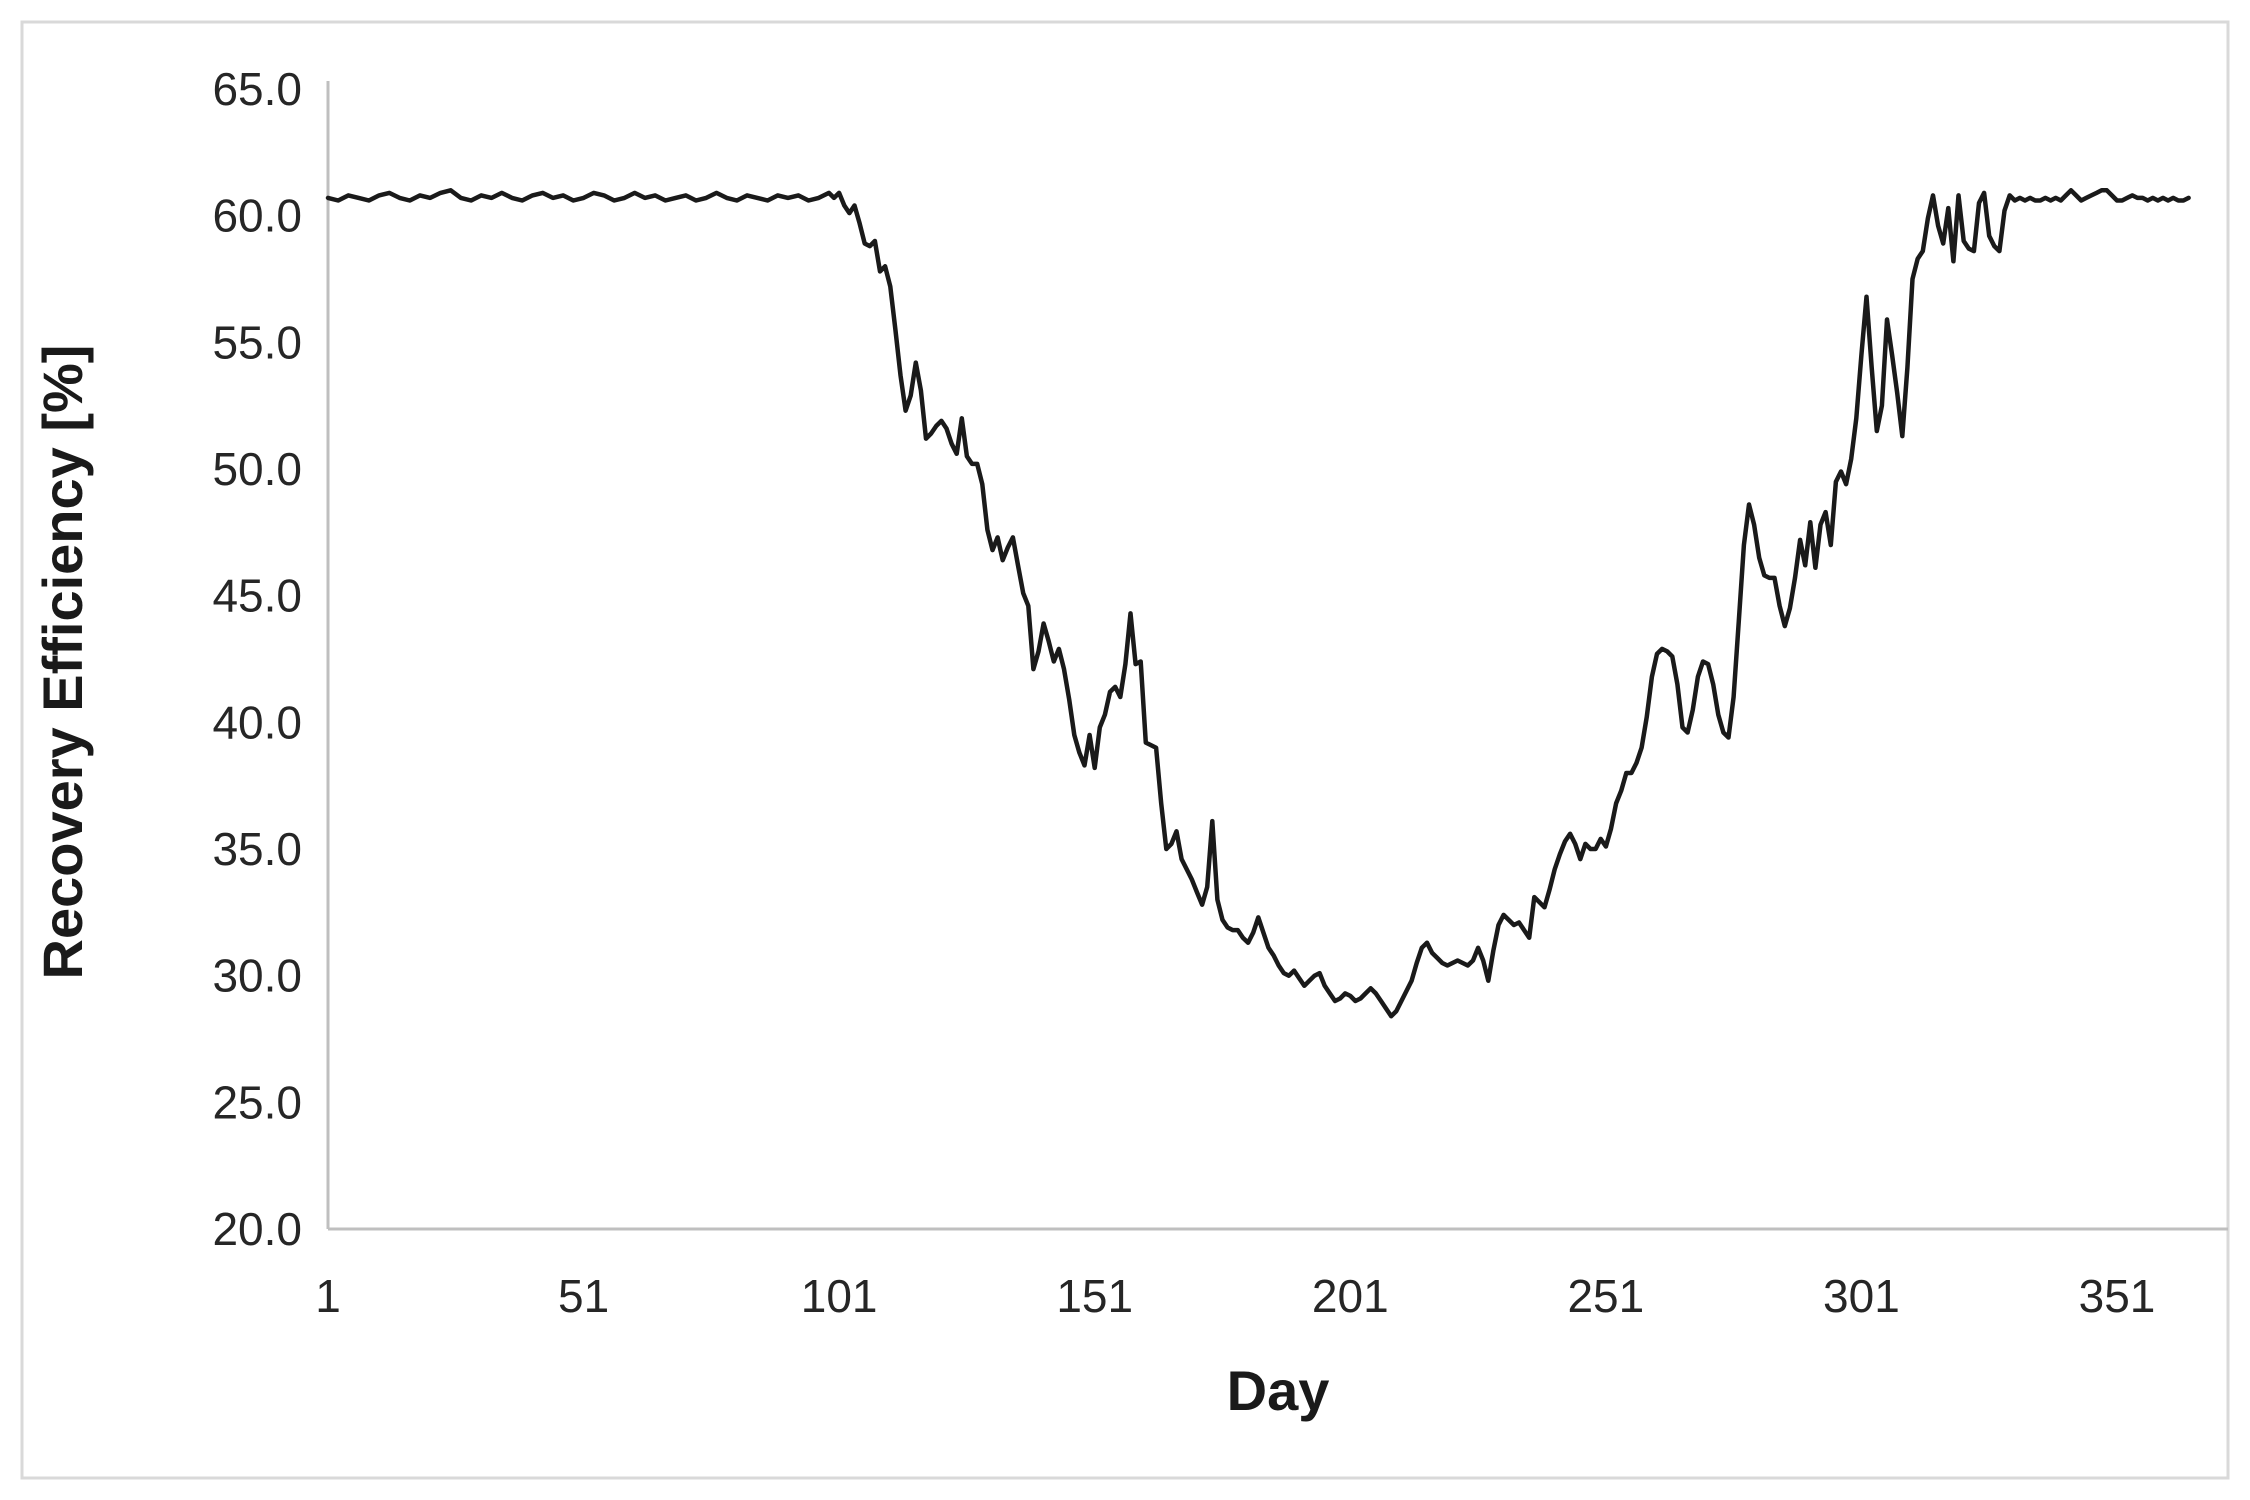 The image size is (2250, 1500). Describe the element at coordinates (257, 722) in the screenshot. I see `y-tick-label: 40.0` at that location.